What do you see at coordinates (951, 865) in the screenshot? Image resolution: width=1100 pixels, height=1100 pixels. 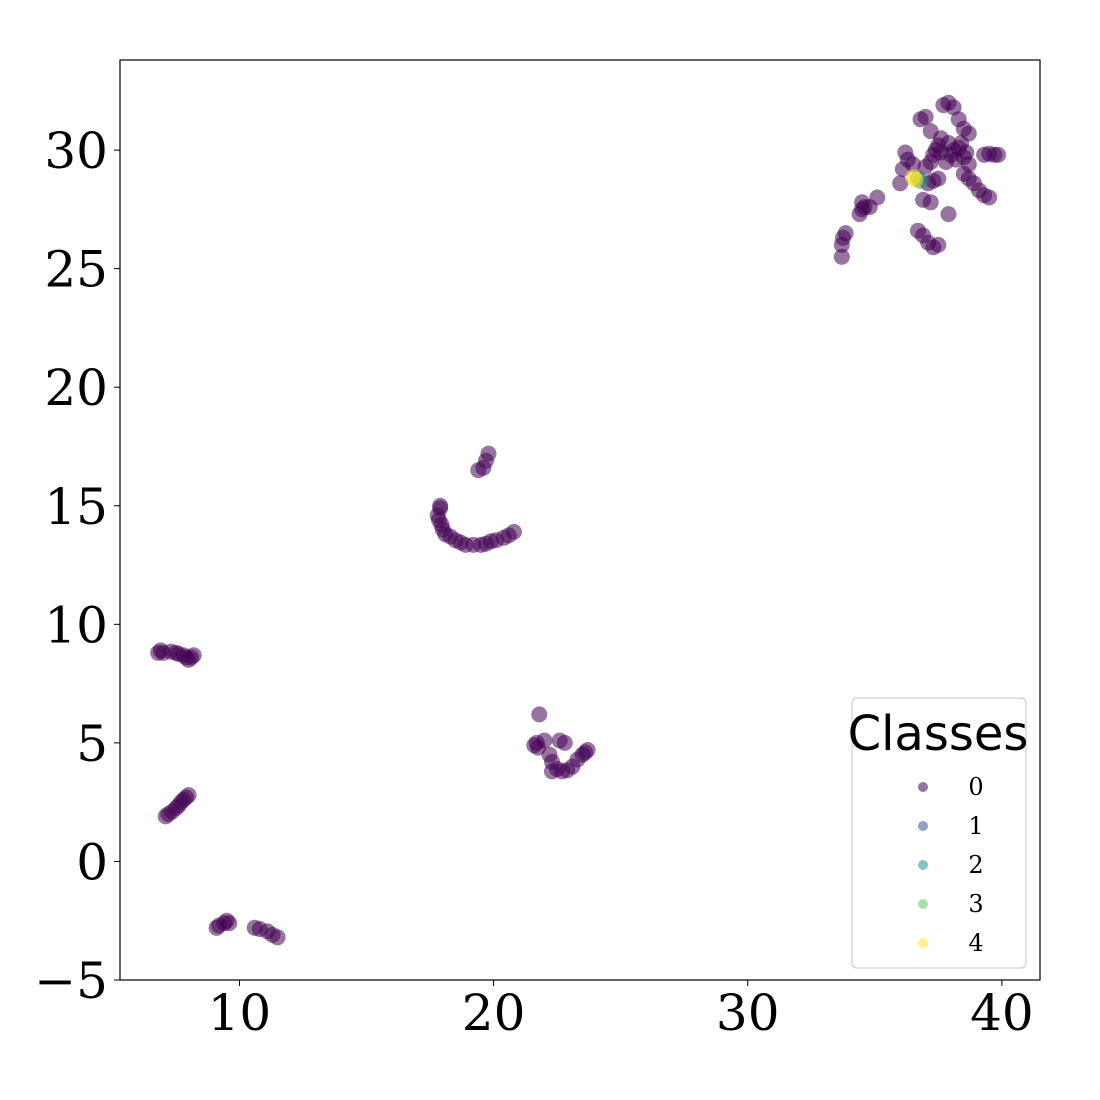 I see `legend-items: 0 1 2 3 4` at bounding box center [951, 865].